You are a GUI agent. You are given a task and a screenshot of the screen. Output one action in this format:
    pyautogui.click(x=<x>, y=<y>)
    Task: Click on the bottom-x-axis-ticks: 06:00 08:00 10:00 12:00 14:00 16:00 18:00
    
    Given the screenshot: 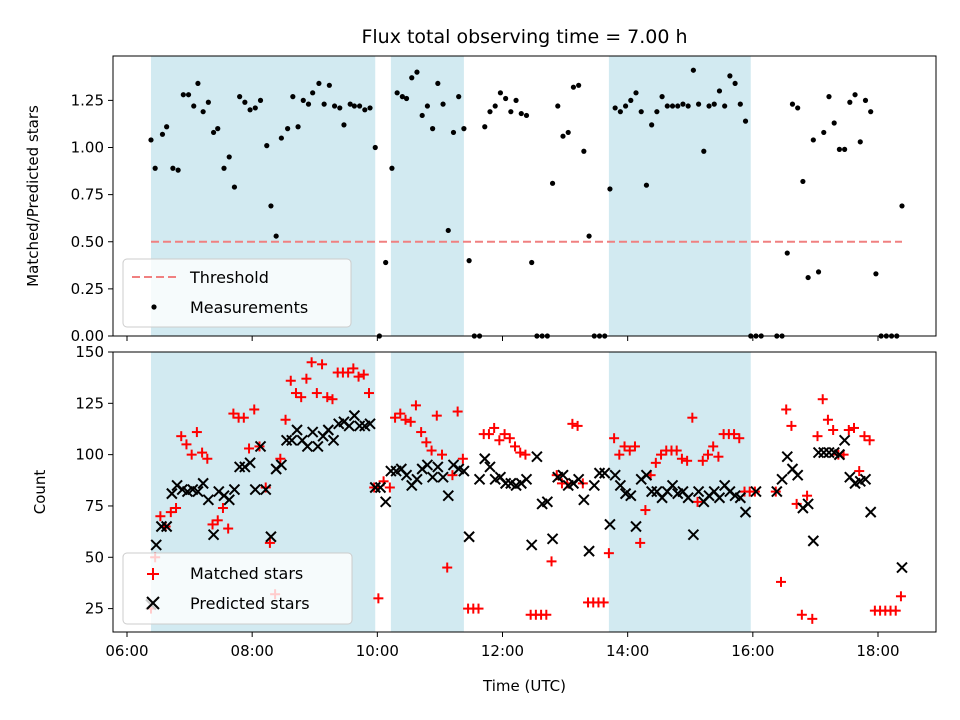 What is the action you would take?
    pyautogui.click(x=502, y=646)
    